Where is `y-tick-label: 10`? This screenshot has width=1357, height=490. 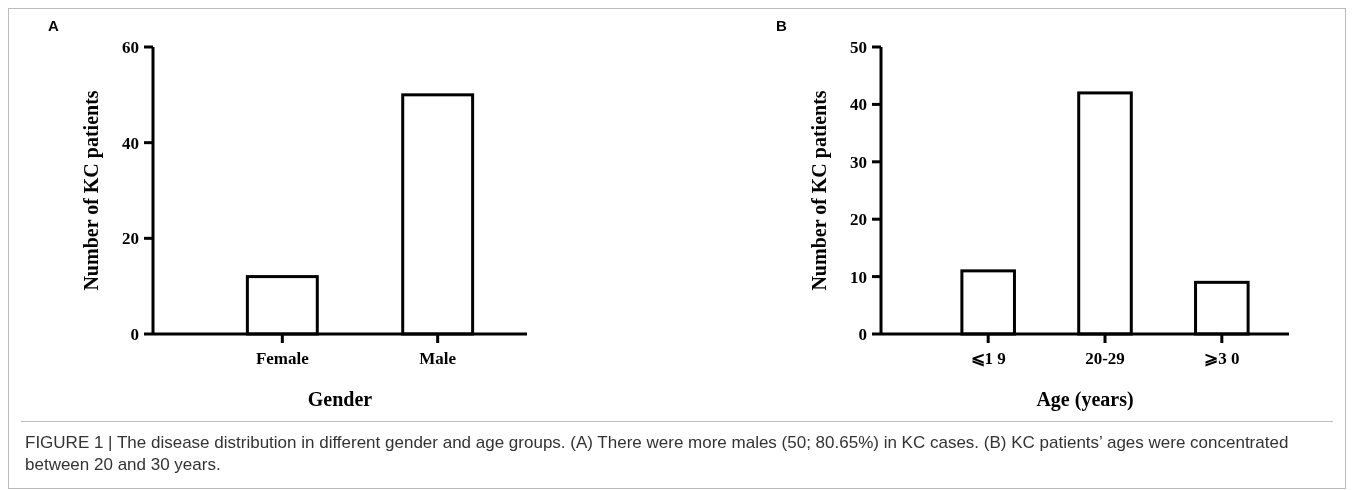
y-tick-label: 10 is located at coordinates (858, 277).